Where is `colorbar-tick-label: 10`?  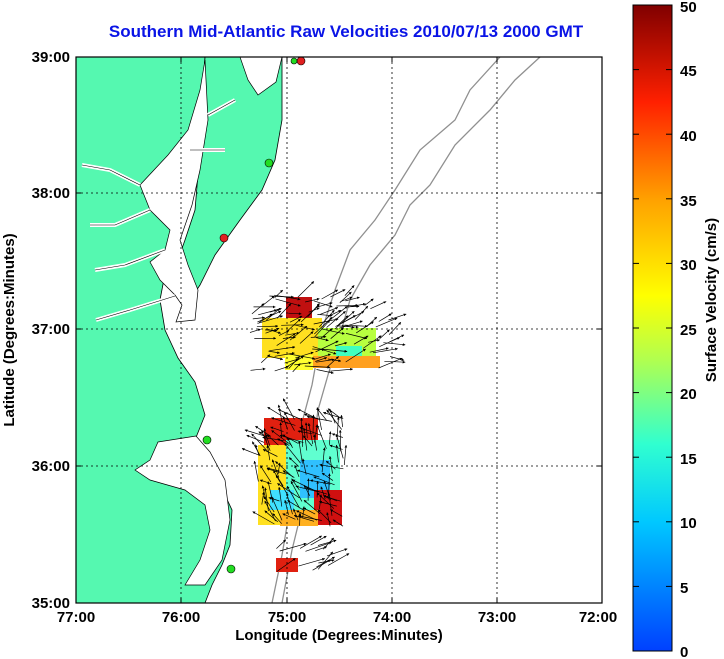
colorbar-tick-label: 10 is located at coordinates (688, 523).